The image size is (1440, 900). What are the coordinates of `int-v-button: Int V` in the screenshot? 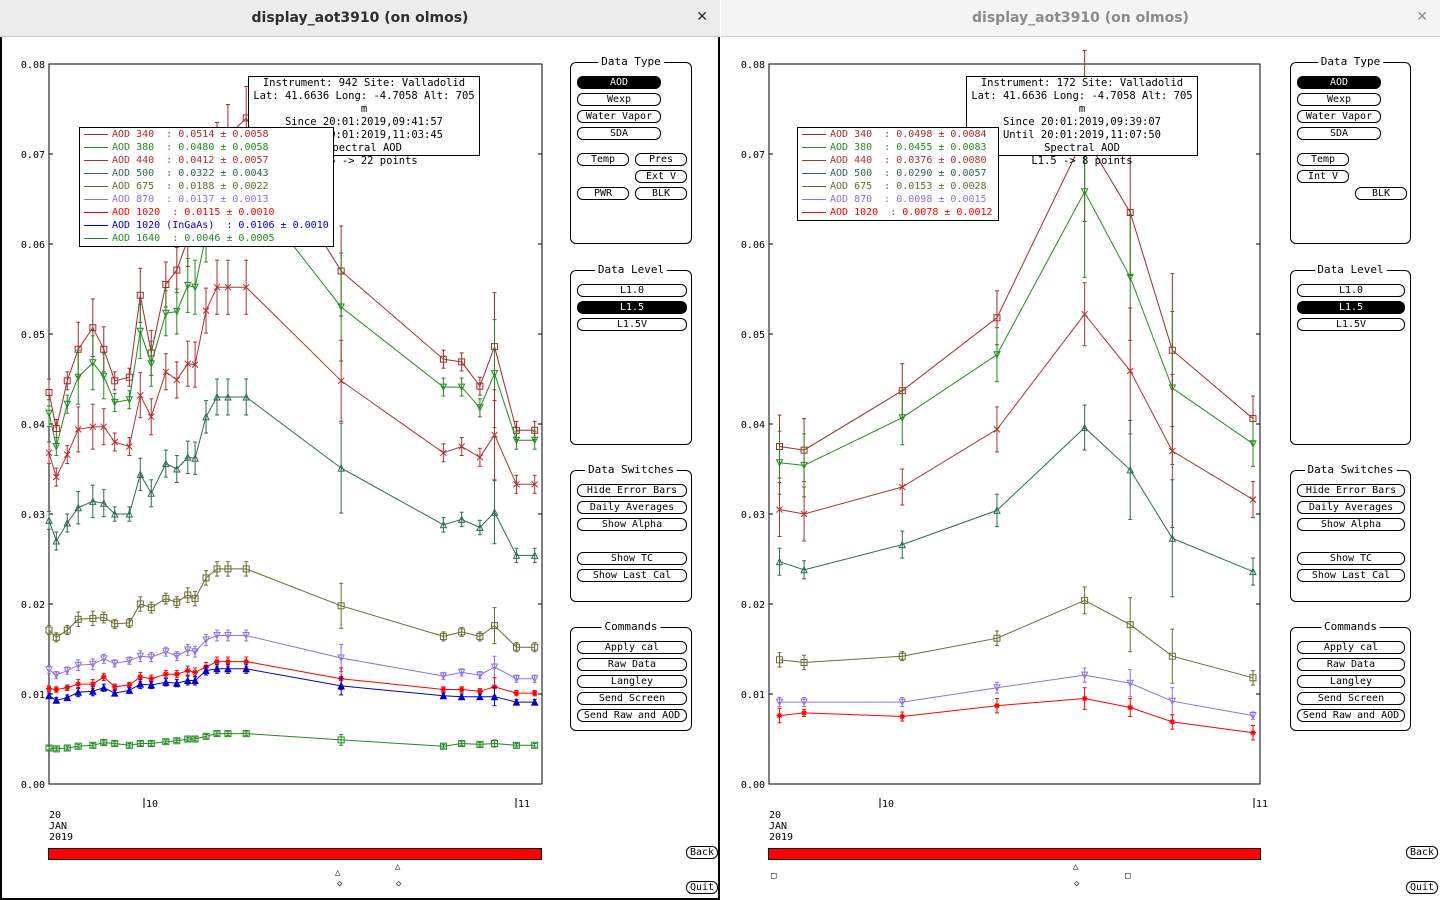 It's located at (1323, 176).